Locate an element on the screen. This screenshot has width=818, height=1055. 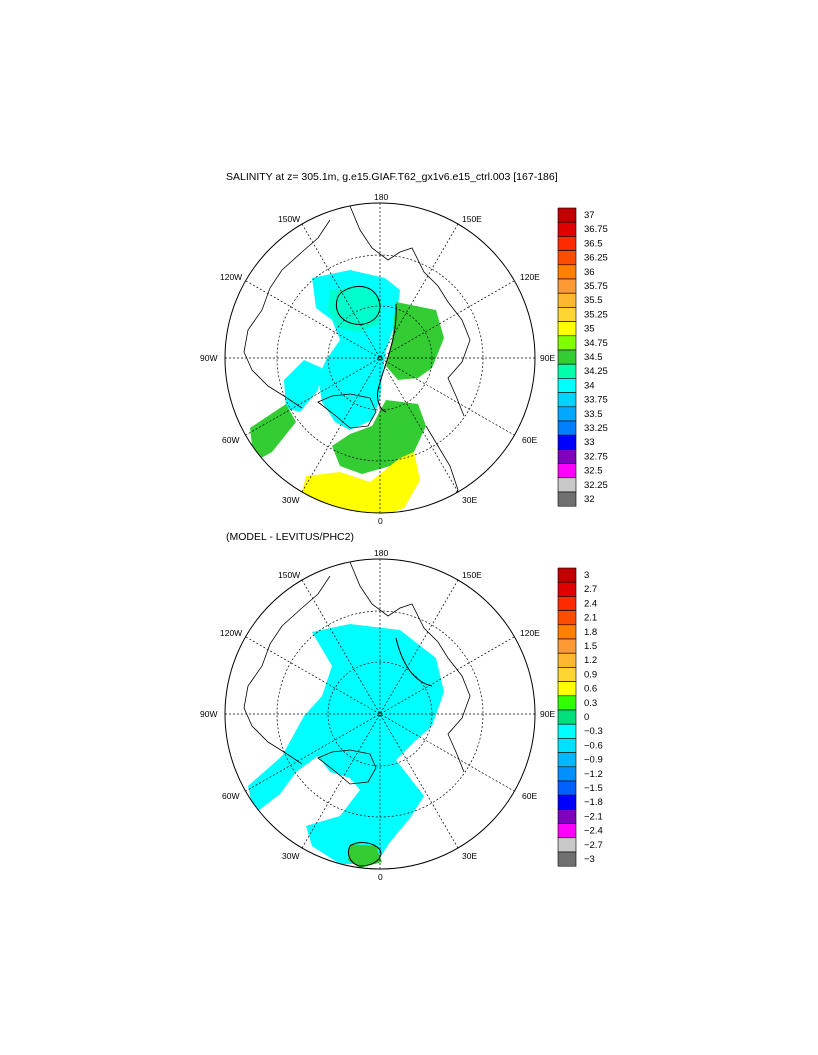
lon-label-30e: 30E is located at coordinates (469, 500).